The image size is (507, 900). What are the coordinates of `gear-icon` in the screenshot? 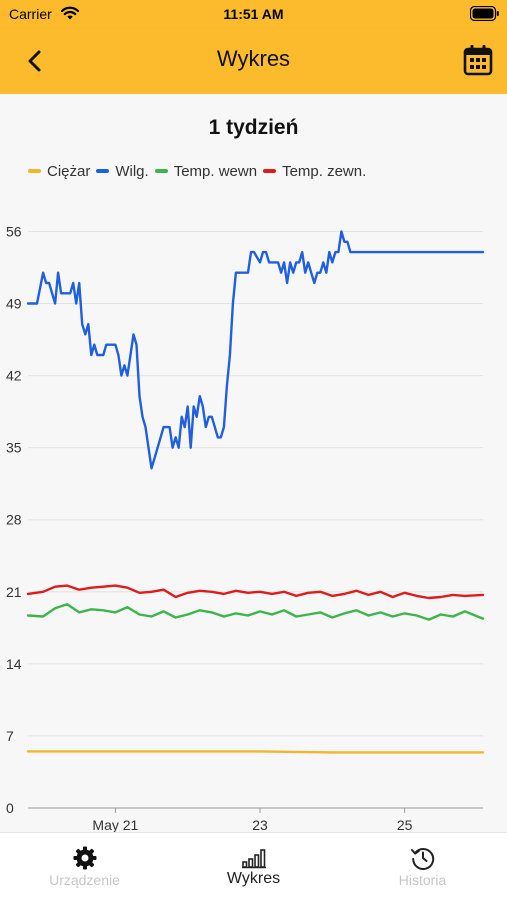 It's located at (85, 858).